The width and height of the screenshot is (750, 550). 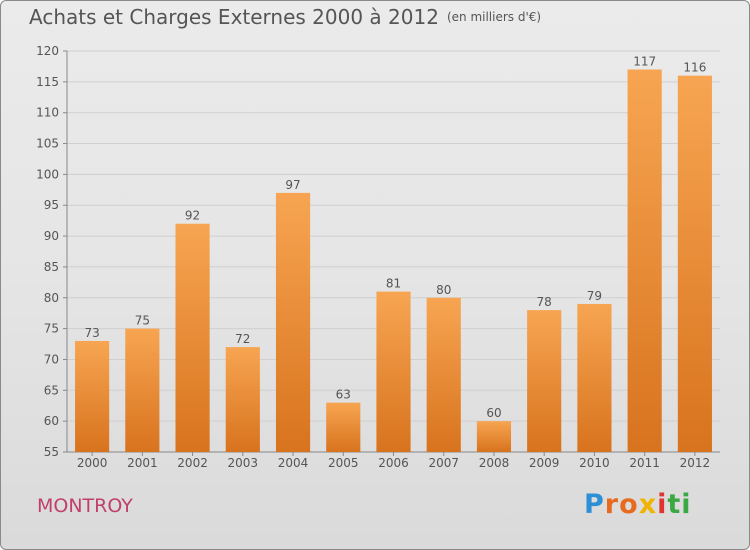 I want to click on proxiti-logo: Proxiti, so click(x=638, y=504).